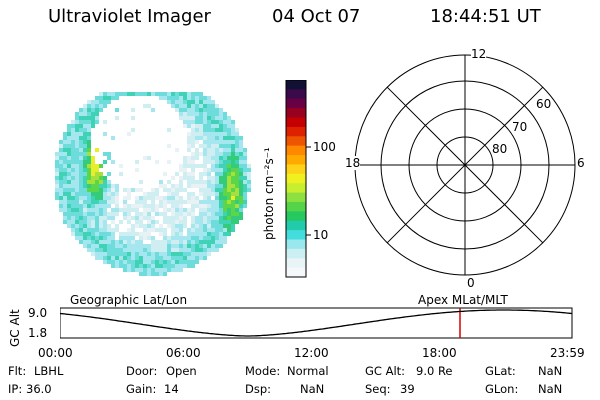  Describe the element at coordinates (353, 163) in the screenshot. I see `mlt-label-18: 18` at that location.